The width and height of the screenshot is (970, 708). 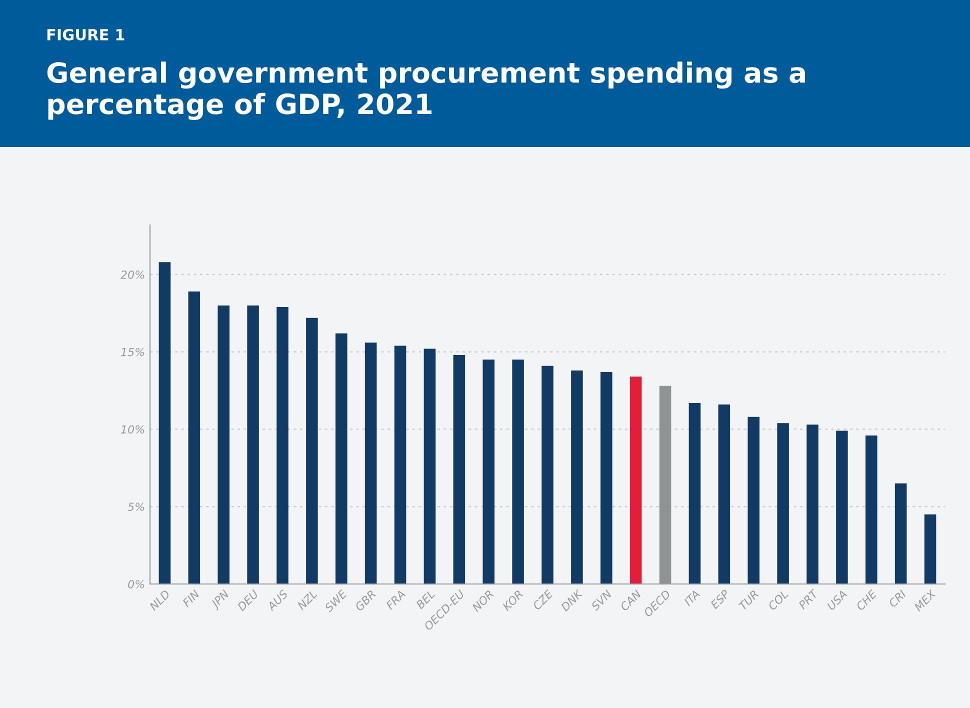 I want to click on y-tick-label: 10%, so click(x=132, y=429).